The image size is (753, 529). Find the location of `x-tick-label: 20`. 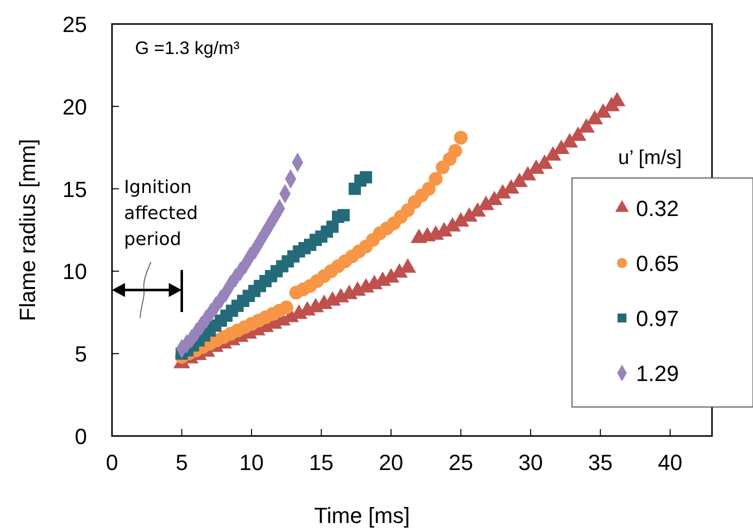

x-tick-label: 20 is located at coordinates (391, 462).